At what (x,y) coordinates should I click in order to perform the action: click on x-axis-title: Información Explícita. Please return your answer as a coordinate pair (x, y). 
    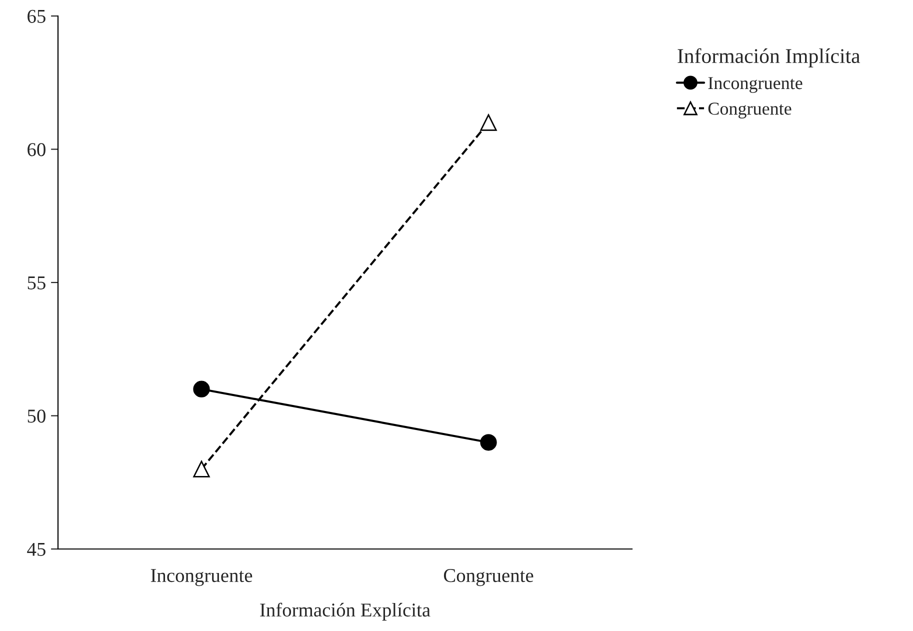
    Looking at the image, I should click on (345, 611).